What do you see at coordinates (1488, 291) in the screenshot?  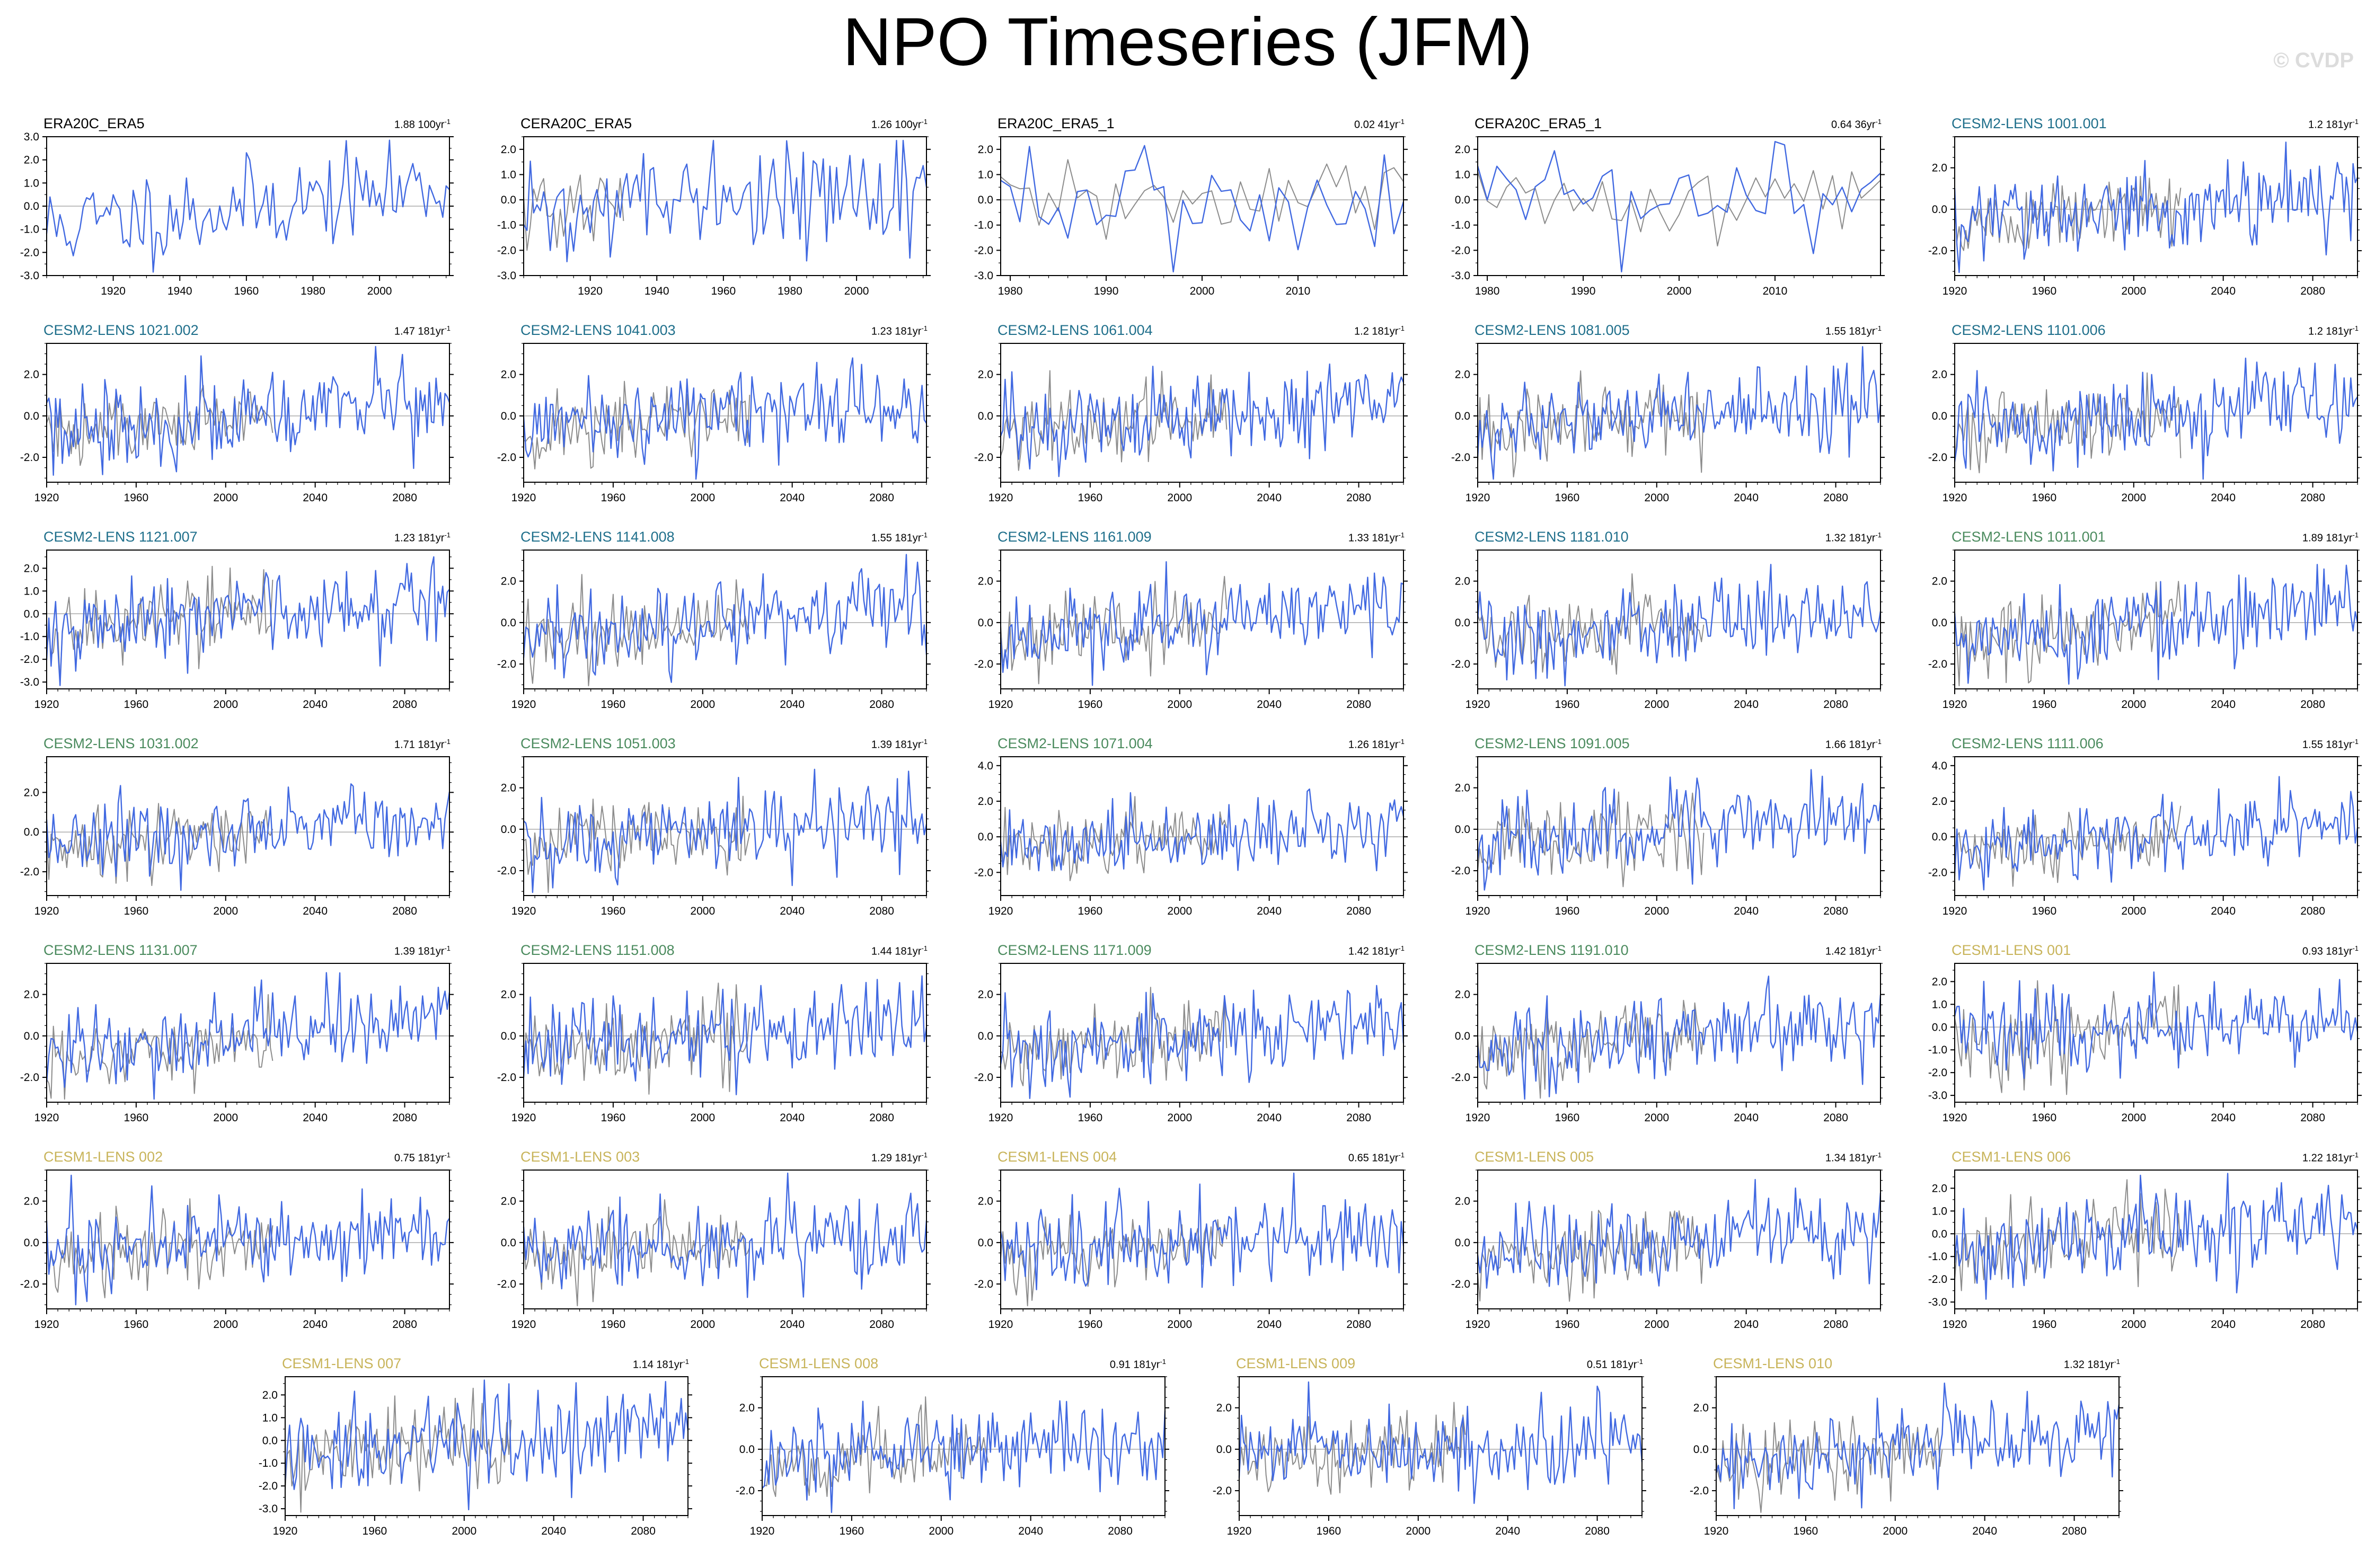 I see `x-tick-label: 1980` at bounding box center [1488, 291].